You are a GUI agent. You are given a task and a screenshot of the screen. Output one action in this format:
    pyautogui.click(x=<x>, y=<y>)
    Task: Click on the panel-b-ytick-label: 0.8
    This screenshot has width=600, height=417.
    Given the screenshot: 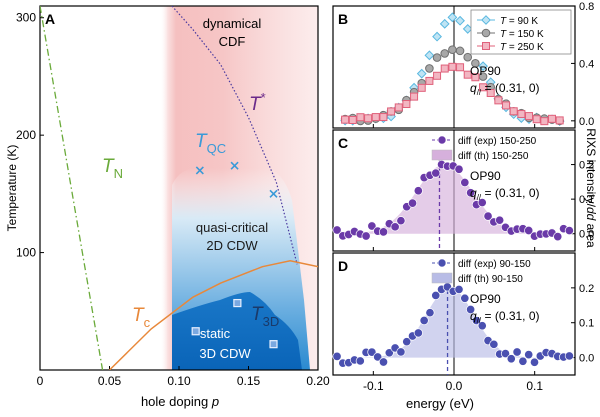 What is the action you would take?
    pyautogui.click(x=586, y=7)
    